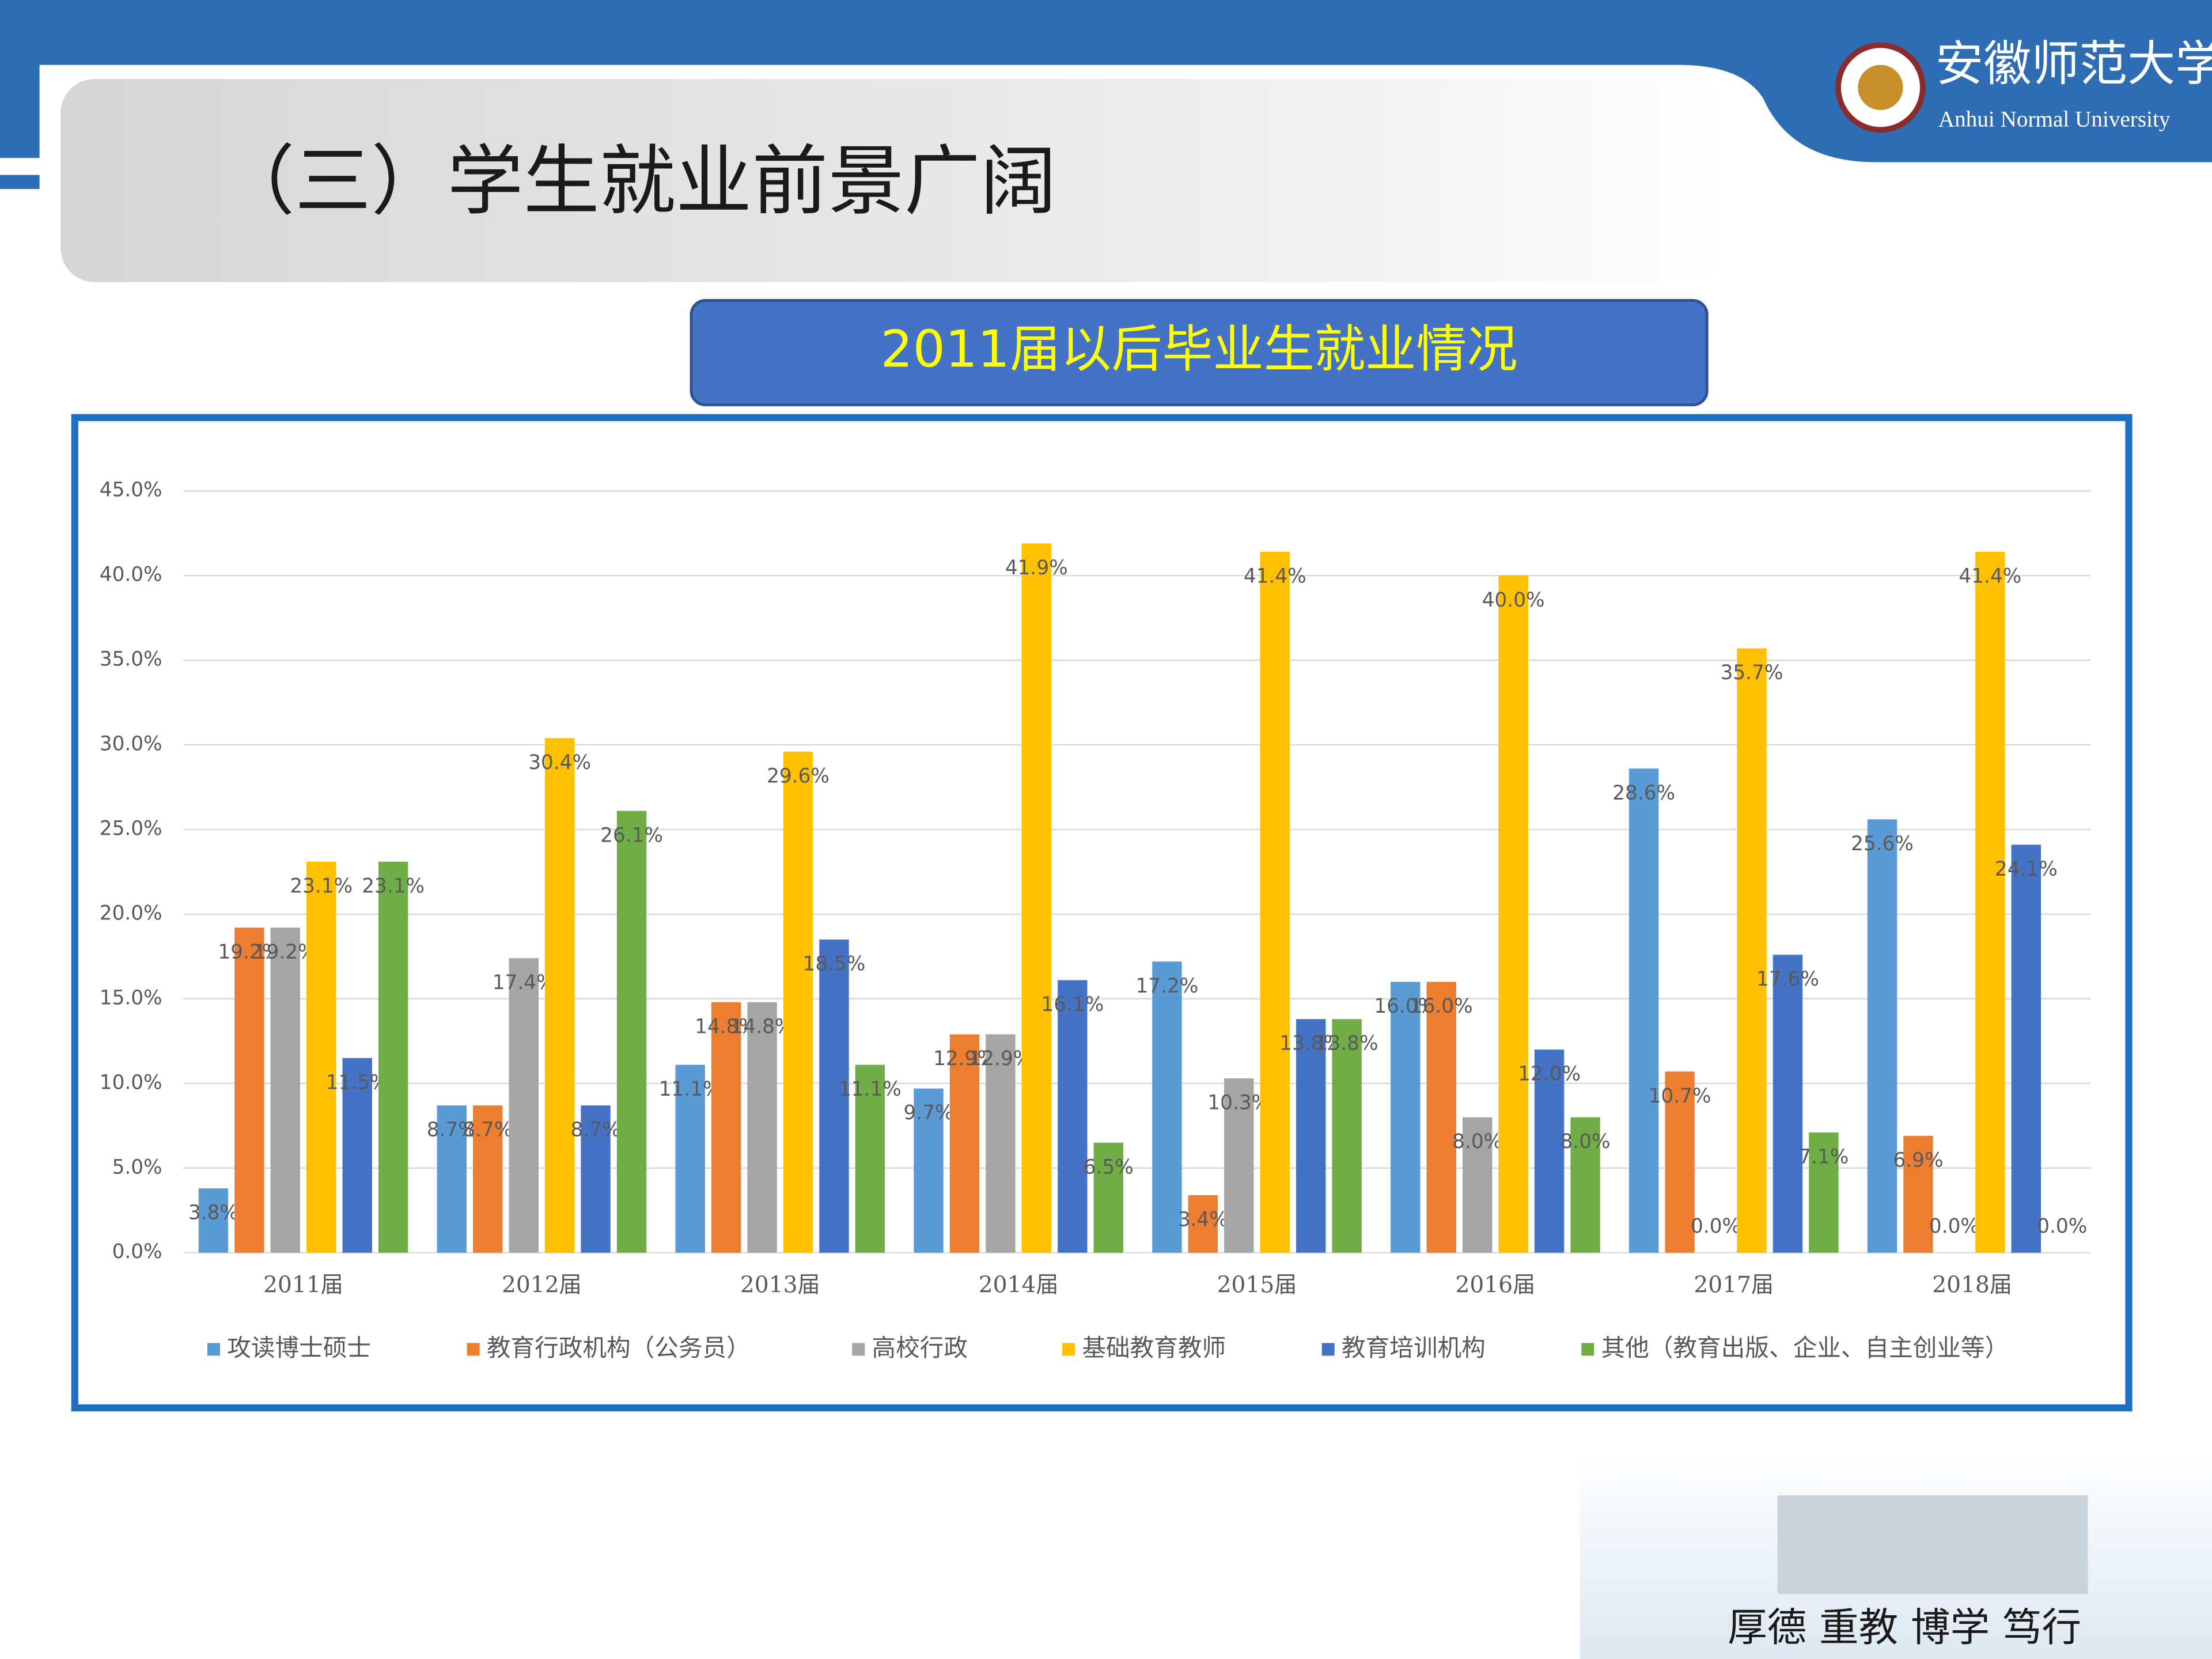 The width and height of the screenshot is (2212, 1659). Describe the element at coordinates (20, 182) in the screenshot. I see `accent` at that location.